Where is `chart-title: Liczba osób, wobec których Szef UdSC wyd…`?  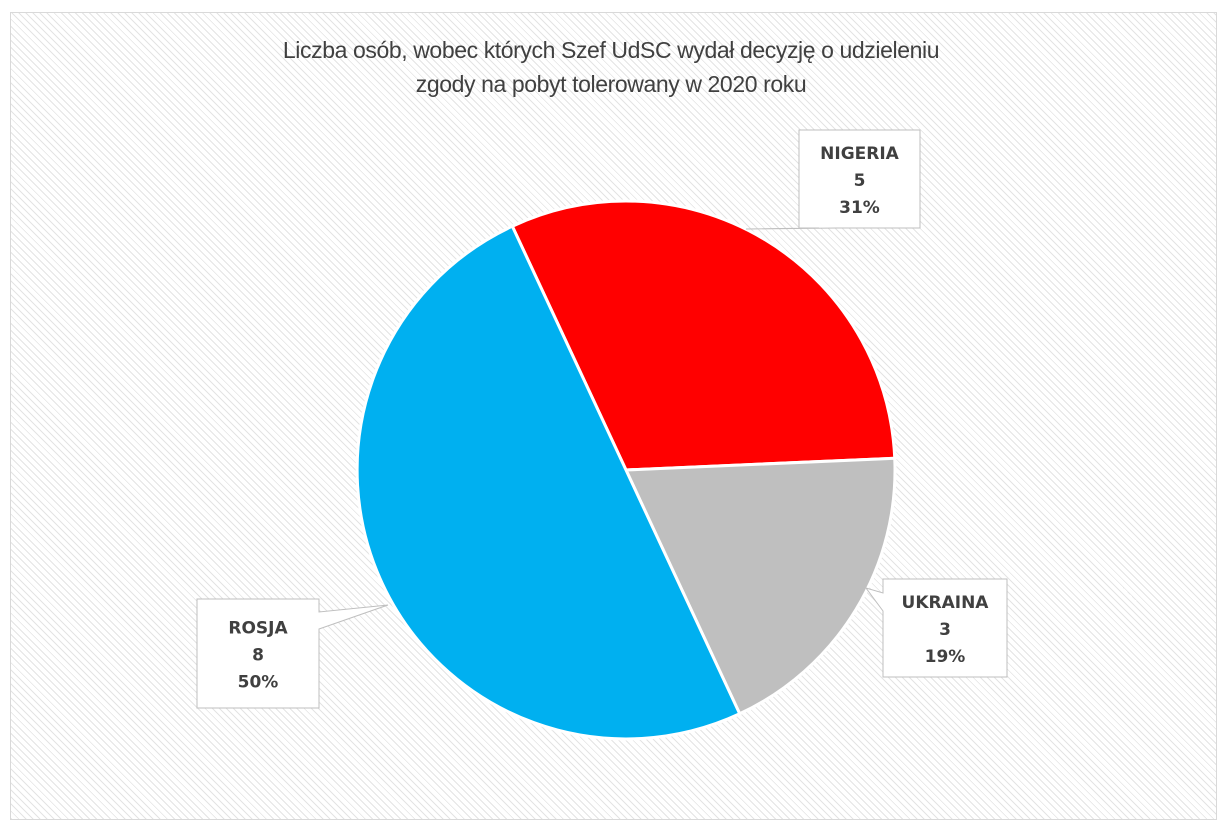 chart-title: Liczba osób, wobec których Szef UdSC wyd… is located at coordinates (611, 67).